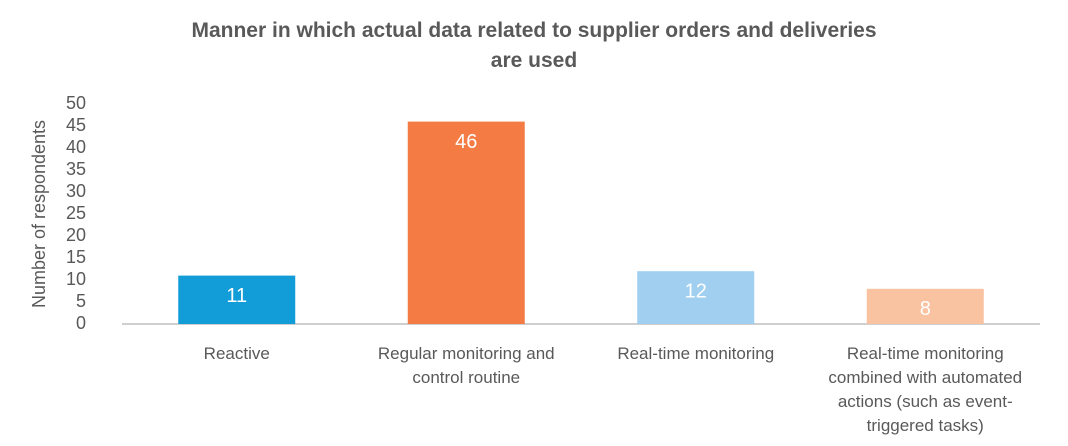  I want to click on value-label: 11, so click(236, 296).